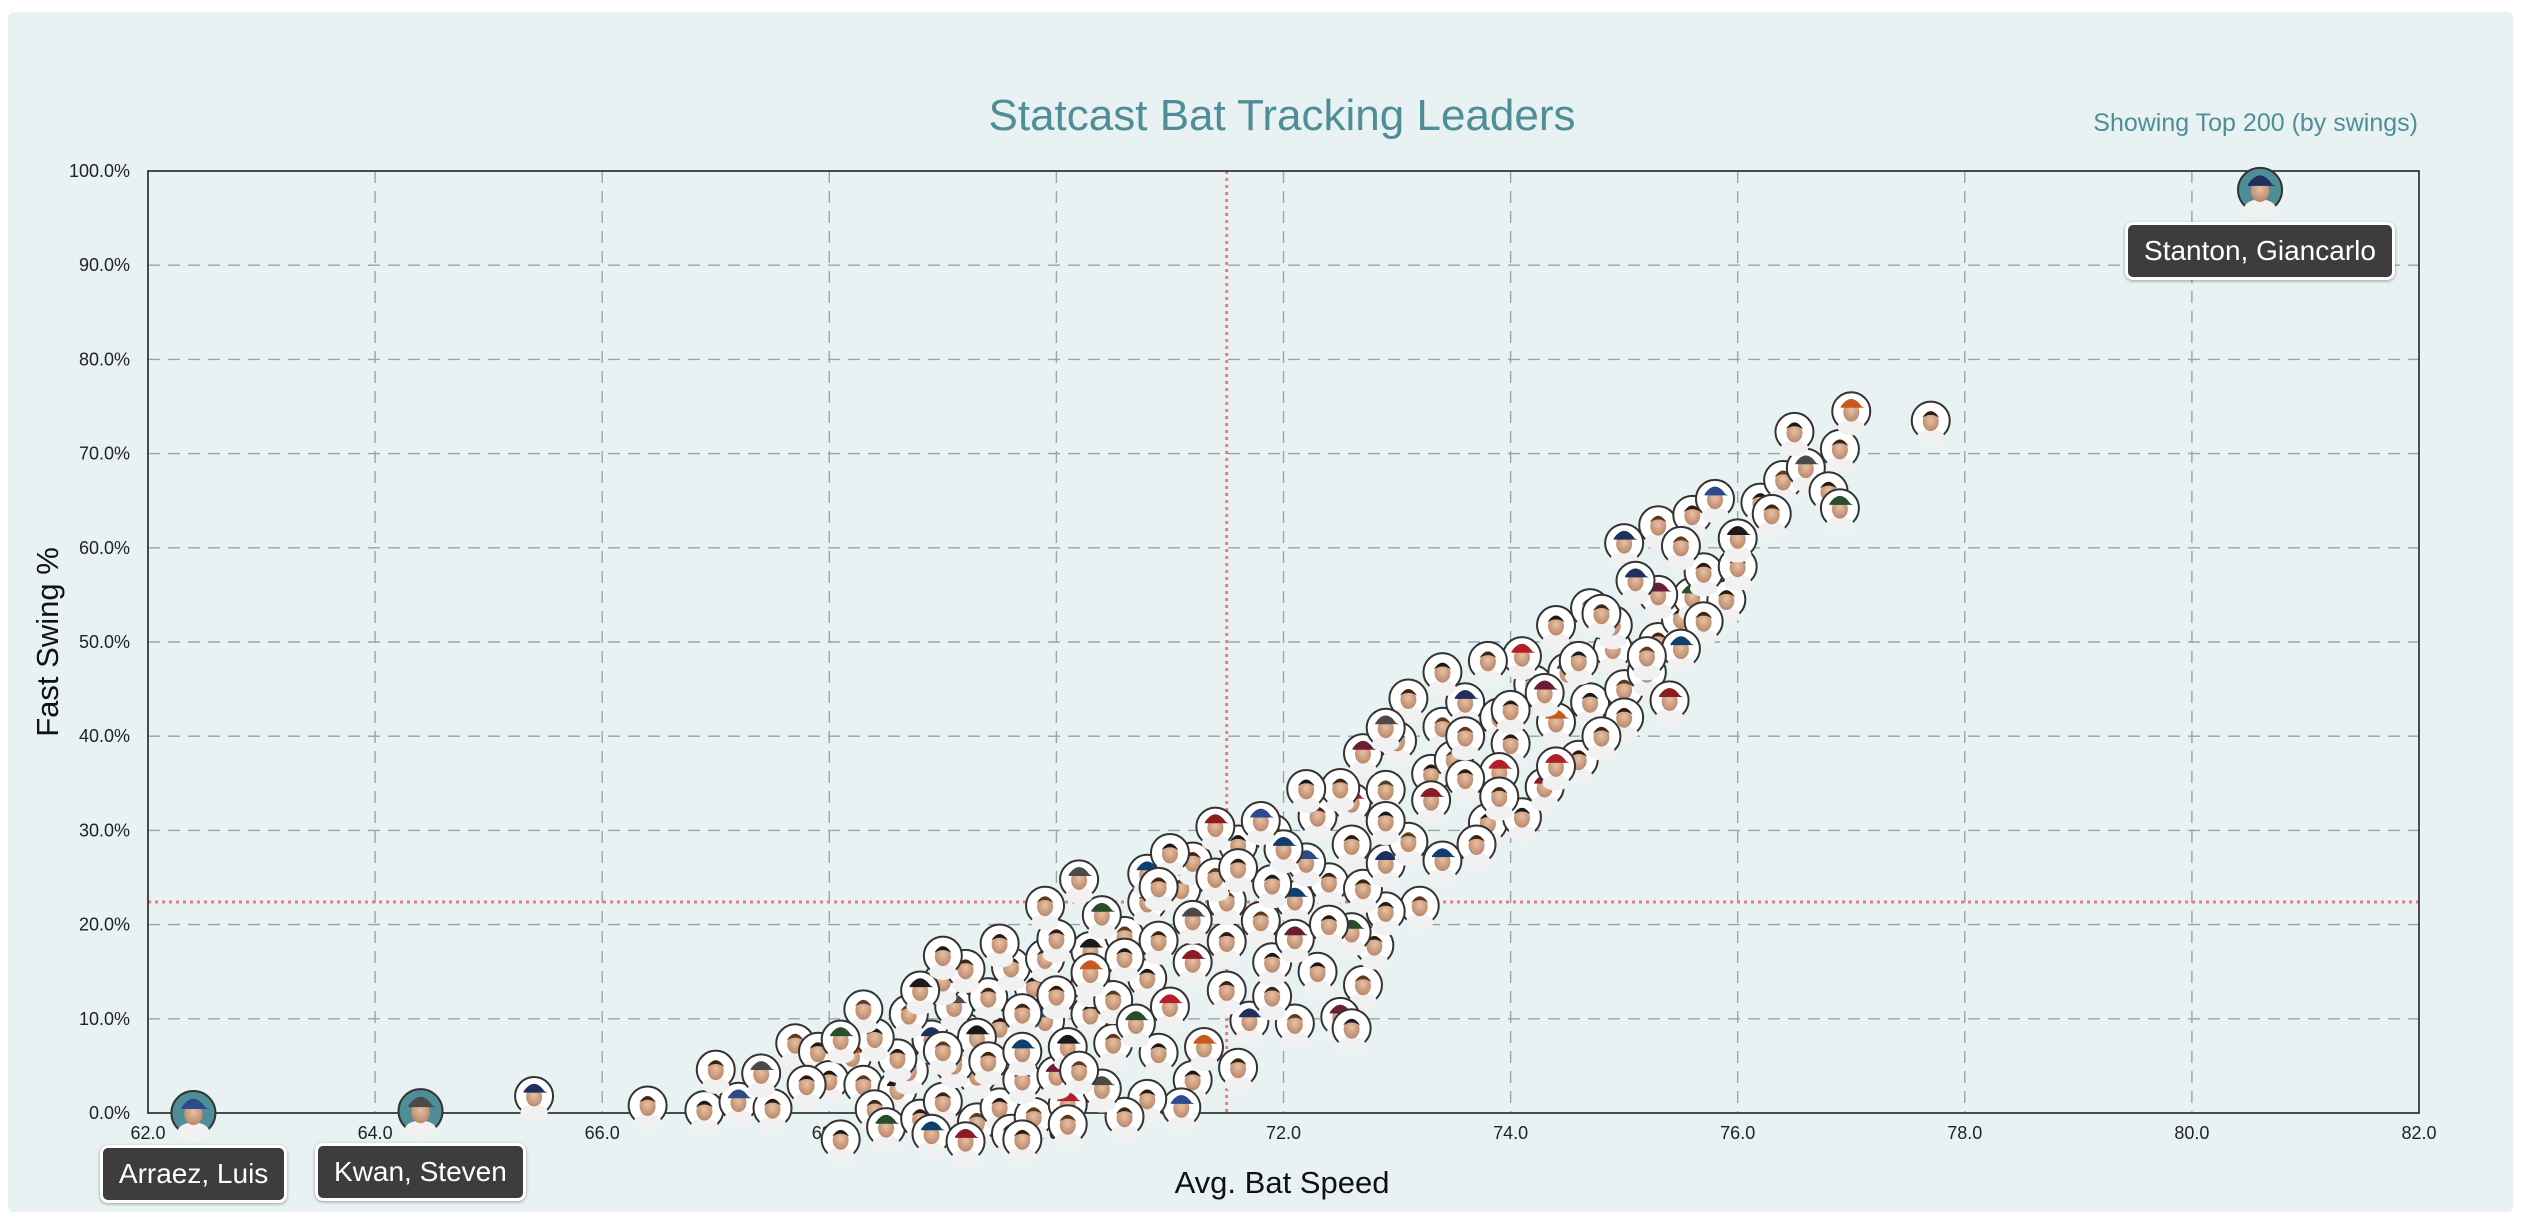  What do you see at coordinates (1737, 1133) in the screenshot?
I see `x-tick-label: 76.0` at bounding box center [1737, 1133].